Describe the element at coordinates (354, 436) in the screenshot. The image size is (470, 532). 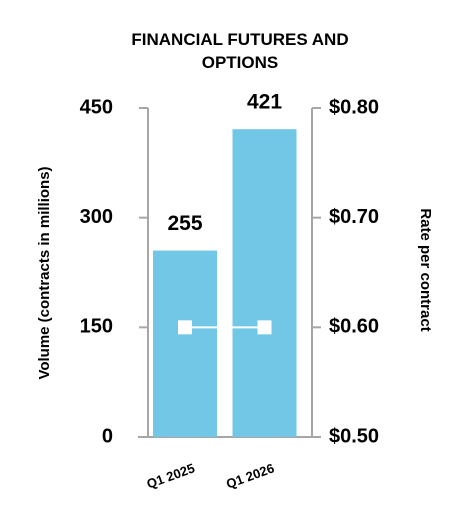
I see `y2-tick-label: $0.50` at that location.